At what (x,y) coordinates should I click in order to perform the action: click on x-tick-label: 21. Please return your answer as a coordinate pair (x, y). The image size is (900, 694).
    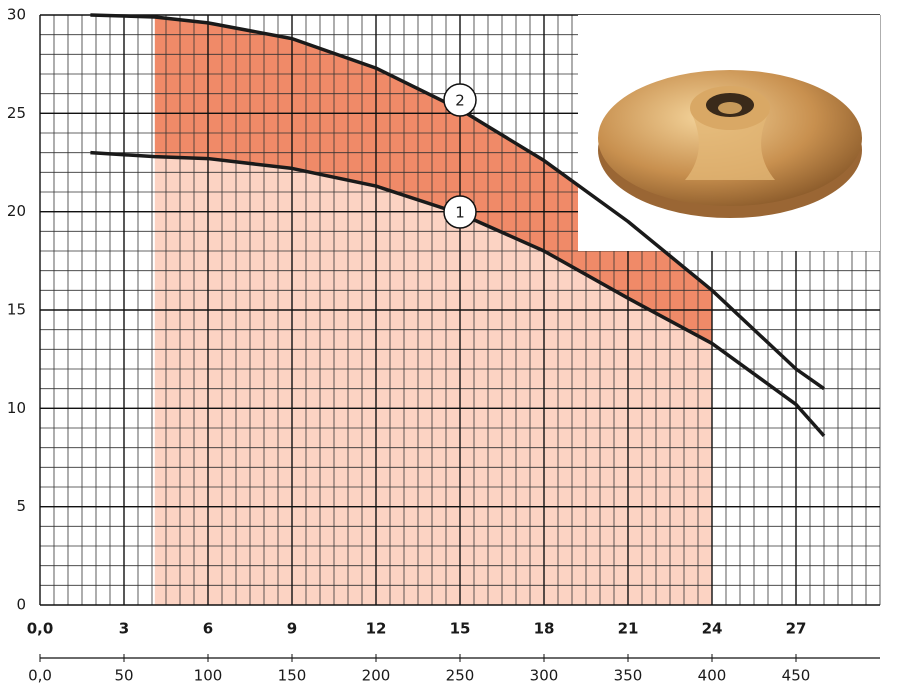
    Looking at the image, I should click on (628, 629).